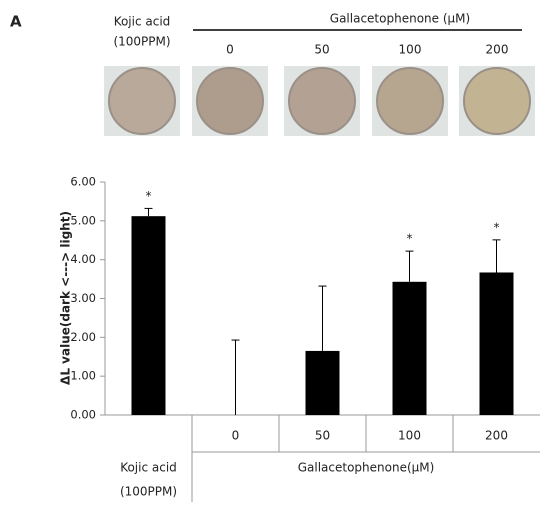 This screenshot has width=550, height=511. I want to click on y-tick-label: 3.00, so click(83, 298).